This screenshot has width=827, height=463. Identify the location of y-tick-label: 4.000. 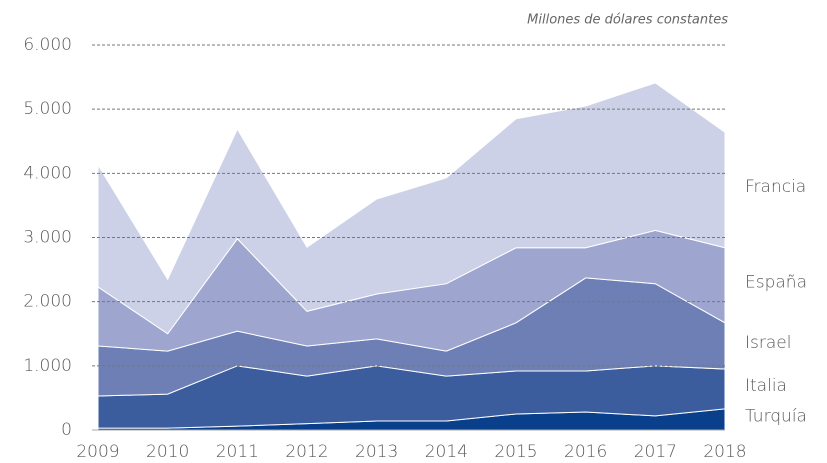
(47, 173).